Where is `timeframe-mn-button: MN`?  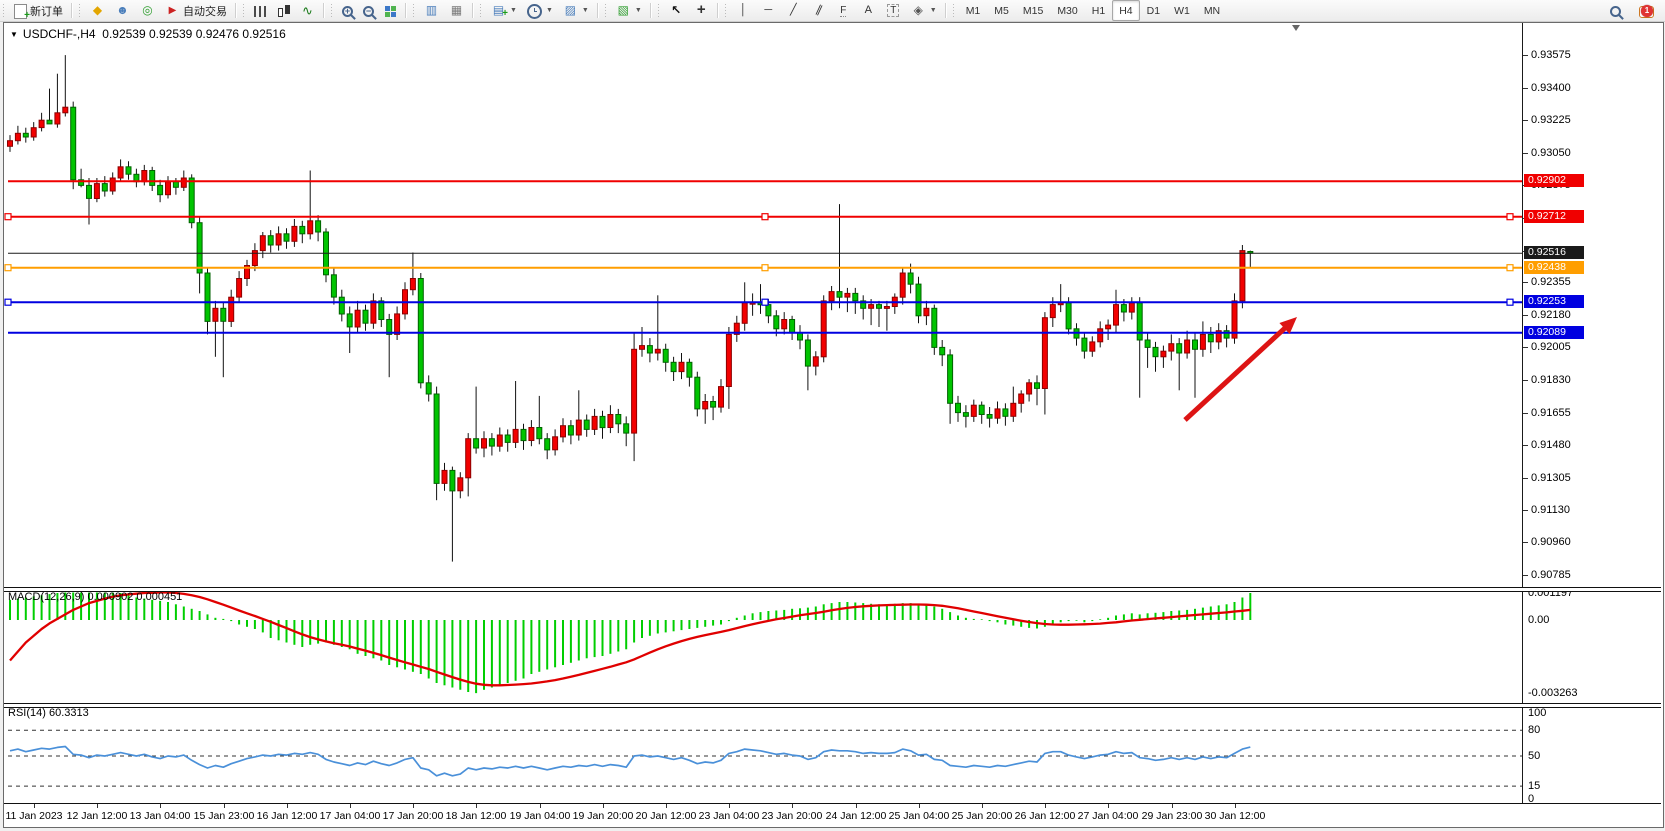
timeframe-mn-button: MN is located at coordinates (1212, 10).